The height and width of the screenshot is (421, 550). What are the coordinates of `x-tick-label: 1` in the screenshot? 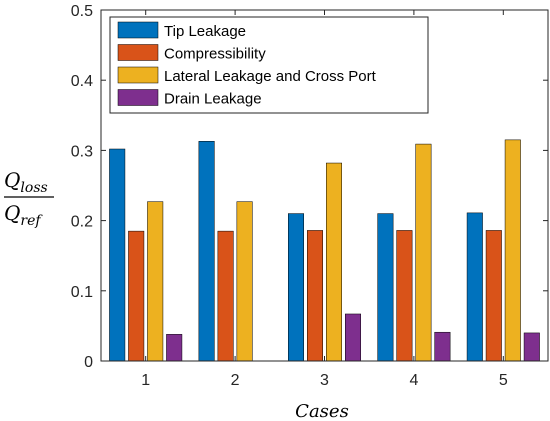 It's located at (145, 380).